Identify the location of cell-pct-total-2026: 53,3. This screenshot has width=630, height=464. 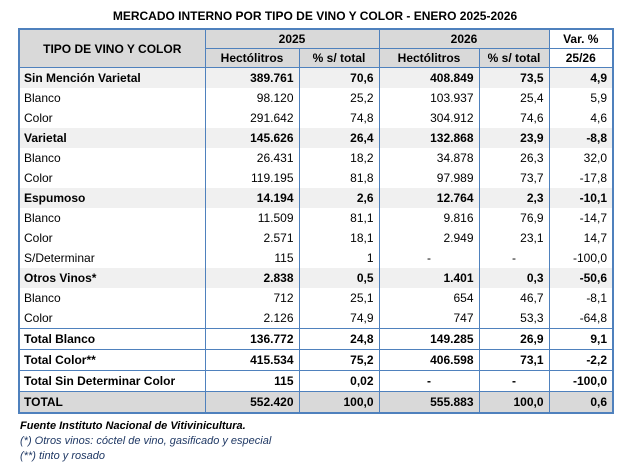
(514, 318).